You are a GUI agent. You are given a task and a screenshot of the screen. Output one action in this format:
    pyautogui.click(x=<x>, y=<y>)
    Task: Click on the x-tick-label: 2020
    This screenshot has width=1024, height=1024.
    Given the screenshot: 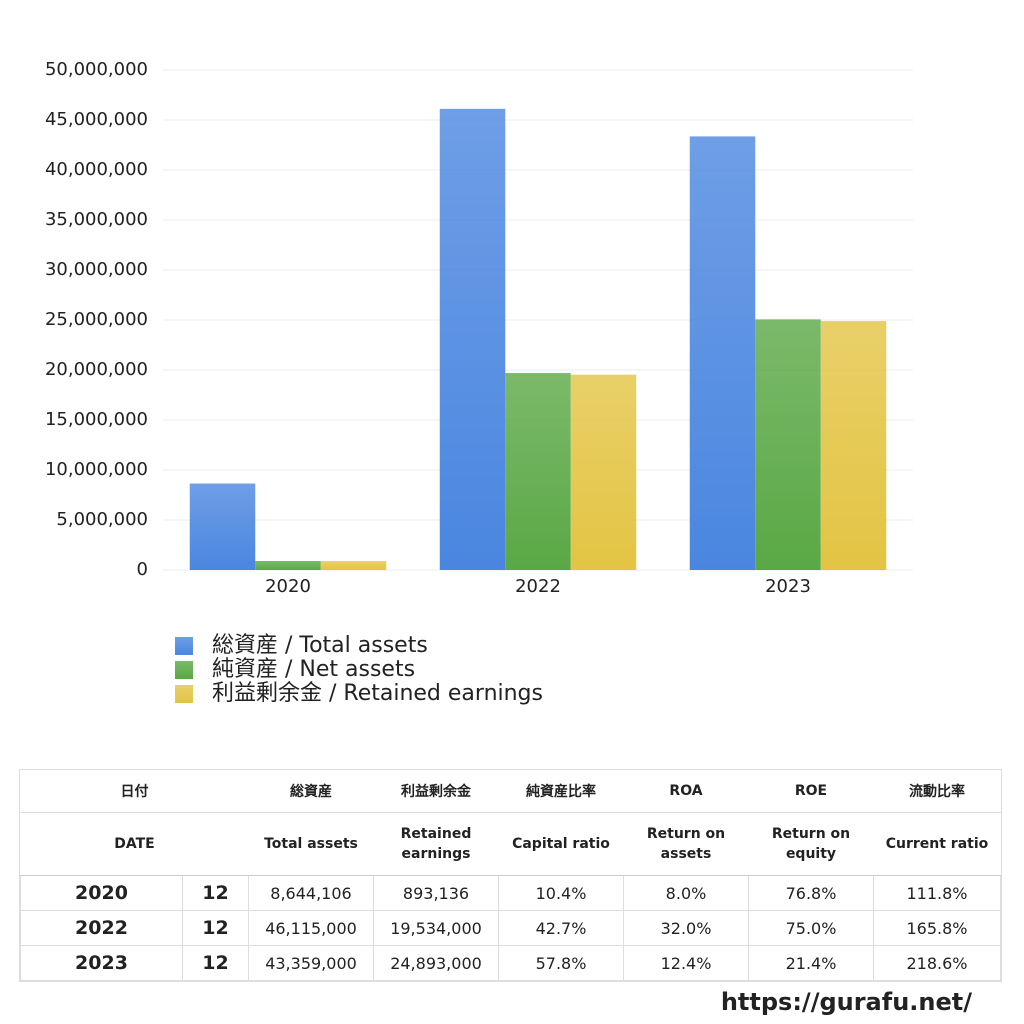 What is the action you would take?
    pyautogui.click(x=288, y=586)
    